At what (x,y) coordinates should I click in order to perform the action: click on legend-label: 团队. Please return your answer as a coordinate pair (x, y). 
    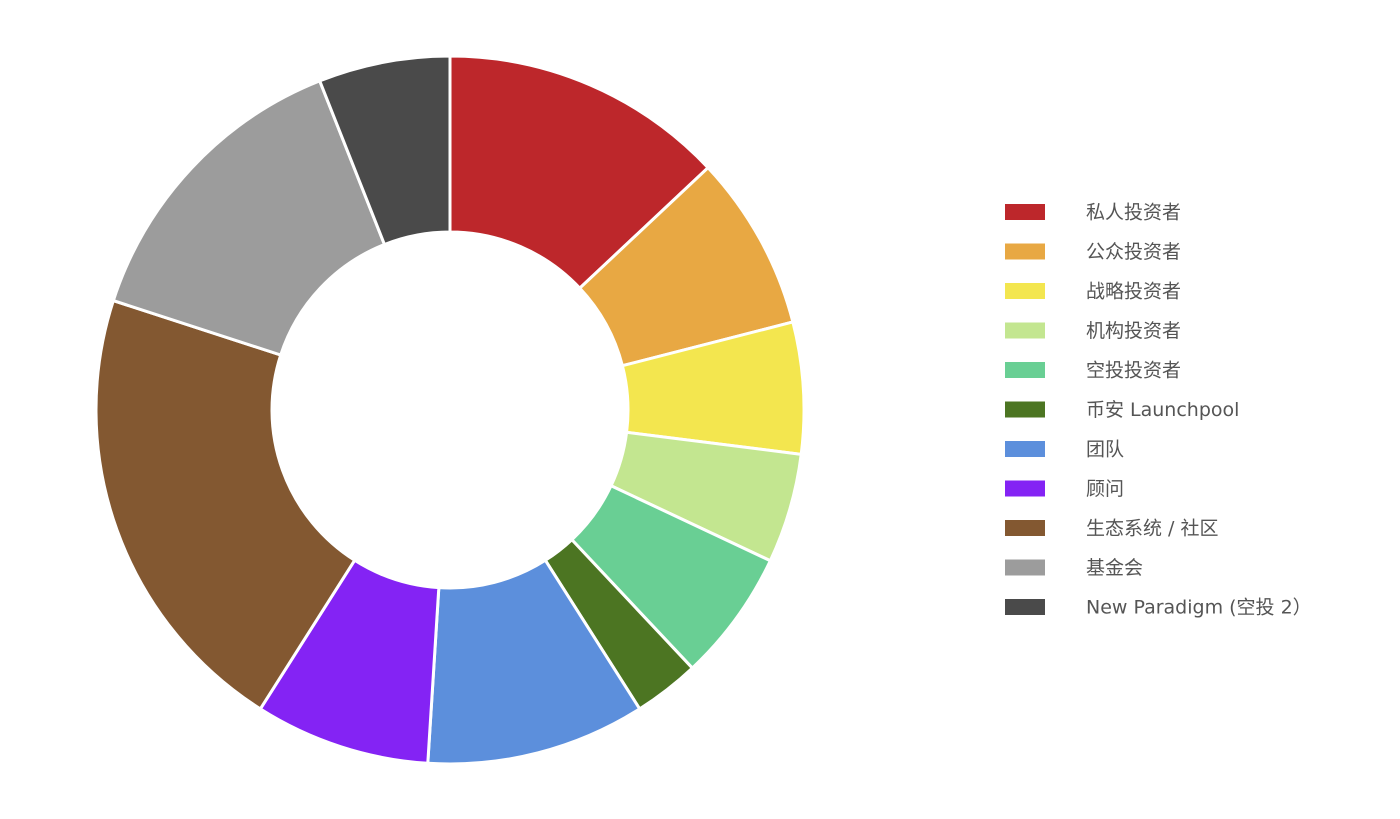
    Looking at the image, I should click on (1105, 450).